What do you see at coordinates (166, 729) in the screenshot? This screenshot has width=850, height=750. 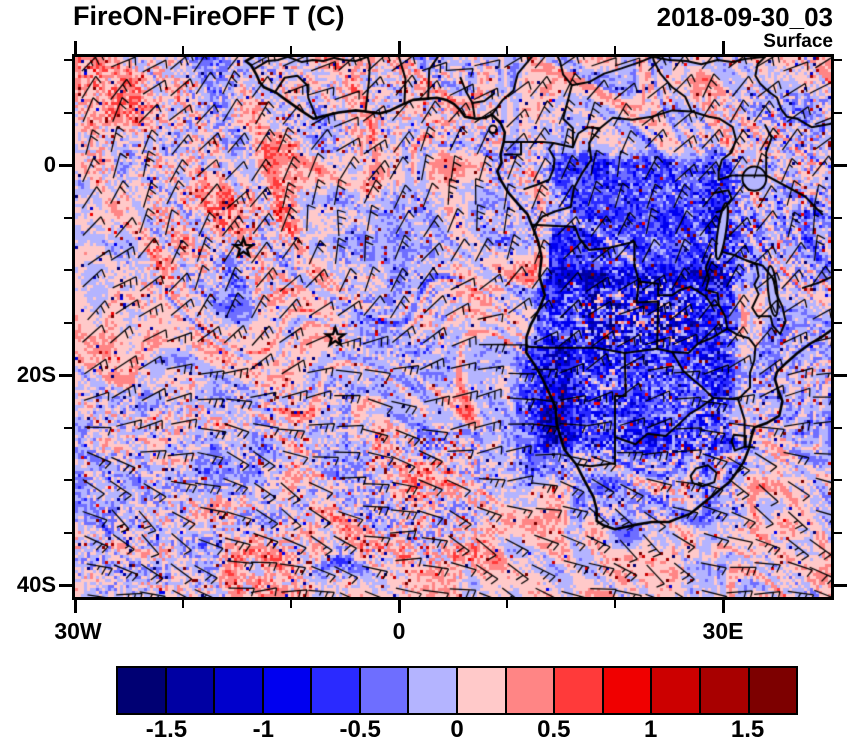 I see `colorbar-tick-label: -1.5` at bounding box center [166, 729].